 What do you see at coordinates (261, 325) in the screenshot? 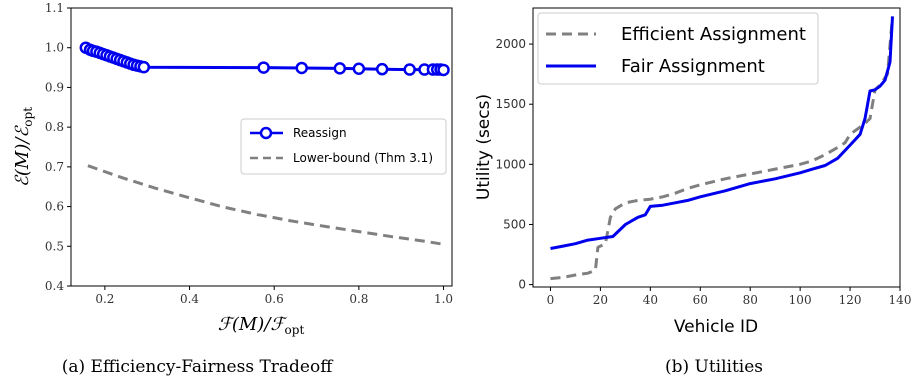
I see `x-axis-label-a: ℱ(M)/ℱopt` at bounding box center [261, 325].